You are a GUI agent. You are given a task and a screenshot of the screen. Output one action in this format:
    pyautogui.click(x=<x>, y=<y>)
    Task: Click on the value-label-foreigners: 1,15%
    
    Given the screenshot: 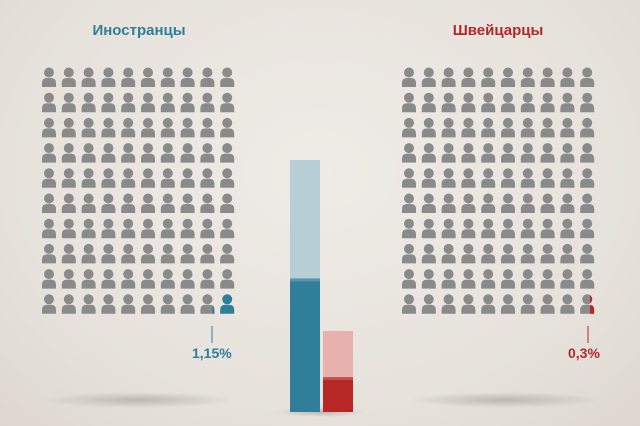 What is the action you would take?
    pyautogui.click(x=212, y=353)
    